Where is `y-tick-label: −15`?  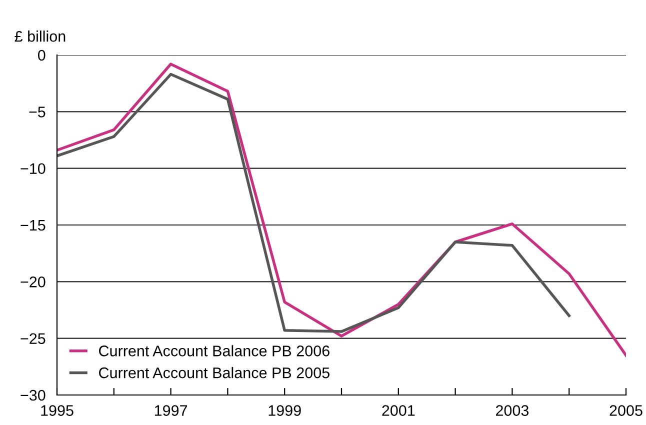 y-tick-label: −15 is located at coordinates (33, 225).